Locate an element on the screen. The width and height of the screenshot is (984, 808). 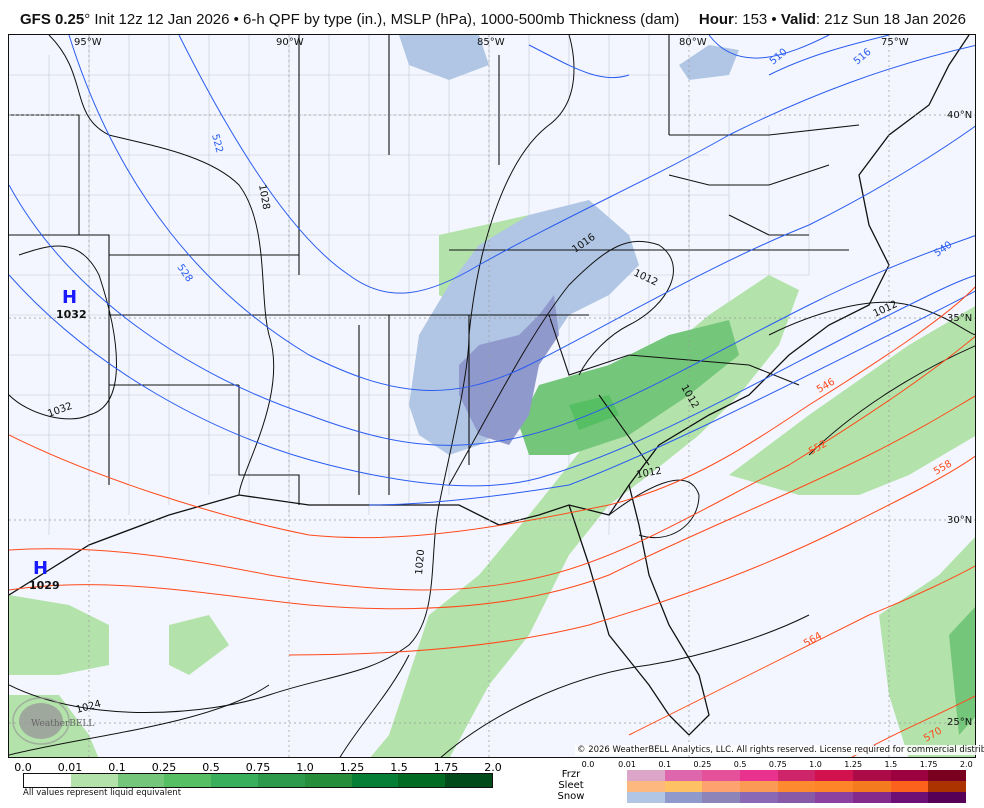
svg-text: WeatherBELL is located at coordinates (62, 724).